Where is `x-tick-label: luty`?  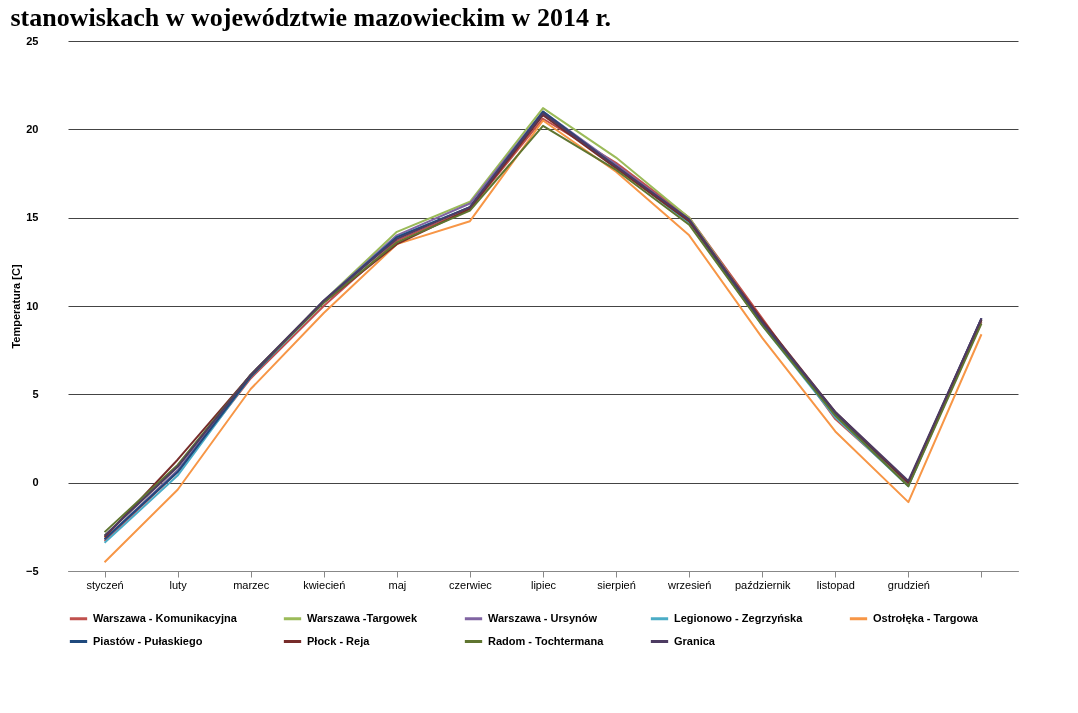 x-tick-label: luty is located at coordinates (178, 584).